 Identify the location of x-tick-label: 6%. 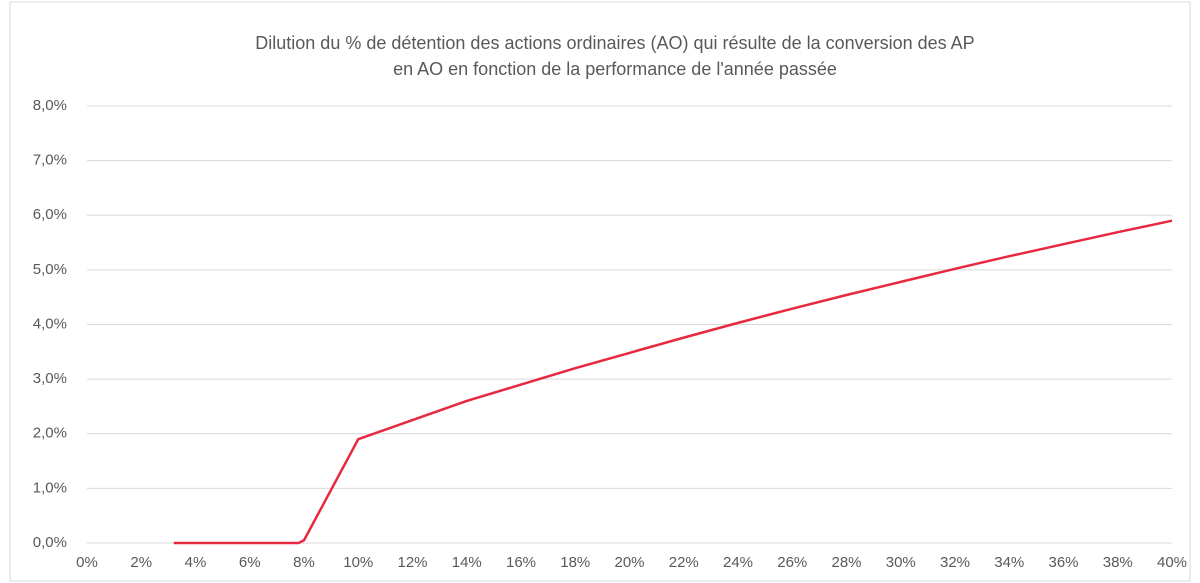
(250, 562).